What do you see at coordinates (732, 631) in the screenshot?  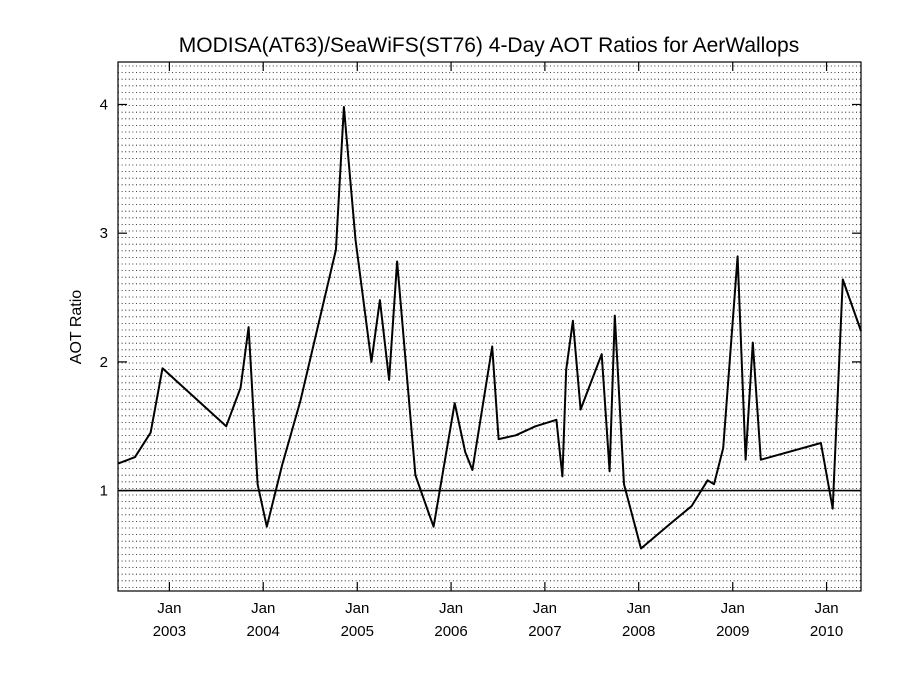 I see `x-tick-label-year: 2009` at bounding box center [732, 631].